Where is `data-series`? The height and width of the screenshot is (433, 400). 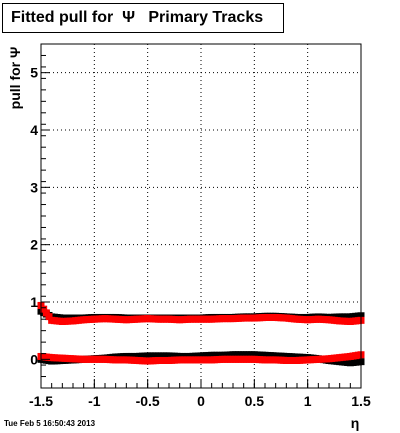 data-series is located at coordinates (201, 334).